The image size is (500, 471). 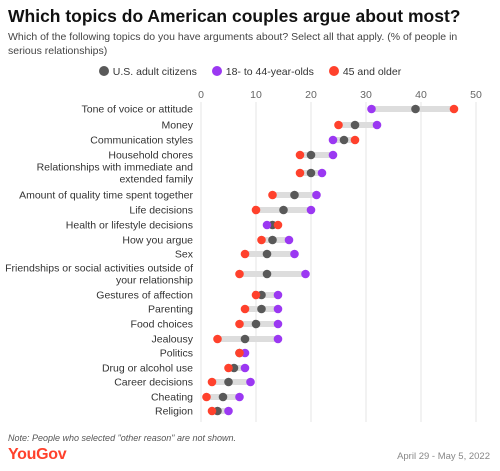 I want to click on category-label: Drug or alcohol use, so click(x=147, y=369).